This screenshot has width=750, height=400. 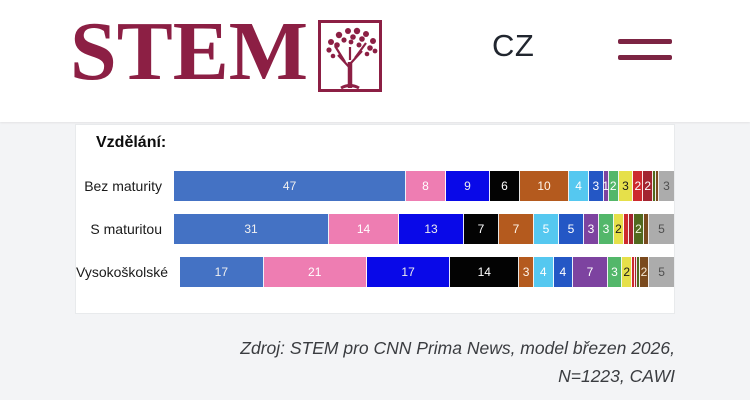 I want to click on bar-segment-pink: 21, so click(x=315, y=272).